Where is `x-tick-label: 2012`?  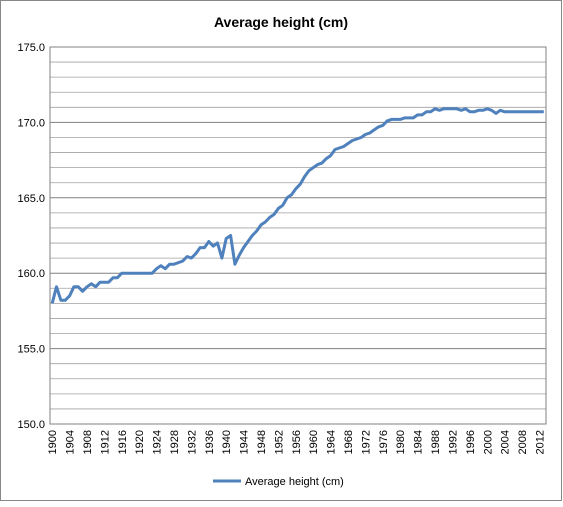
x-tick-label: 2012 is located at coordinates (540, 442).